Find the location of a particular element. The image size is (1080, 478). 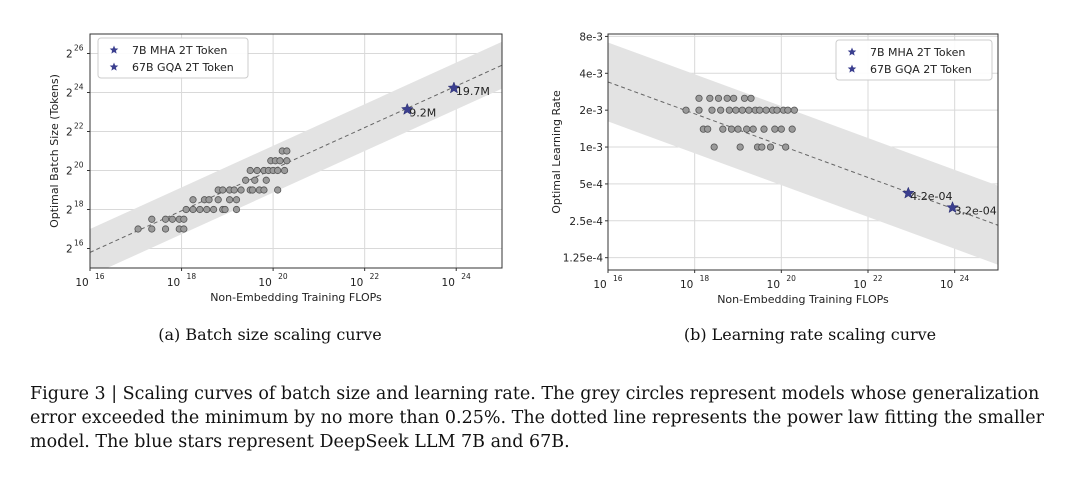

subcaption-b: (b) Learning rate scaling curve is located at coordinates (810, 334).